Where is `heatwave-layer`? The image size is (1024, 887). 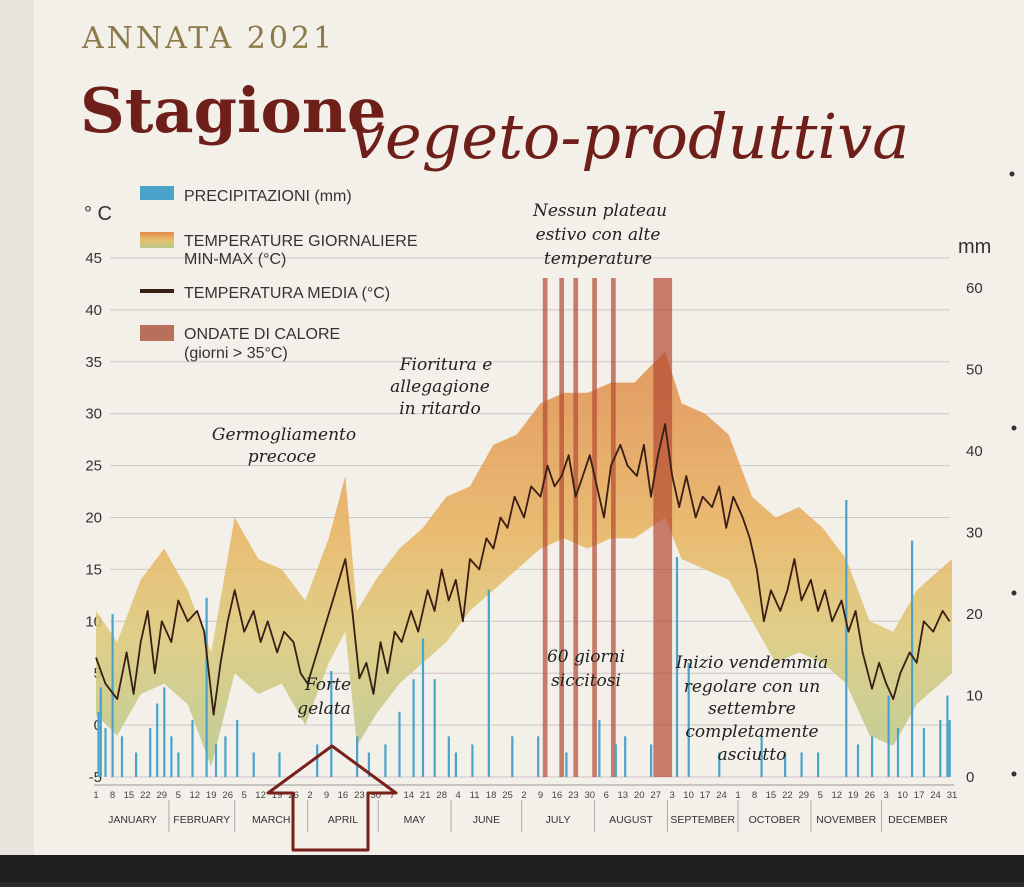
heatwave-layer is located at coordinates (607, 527).